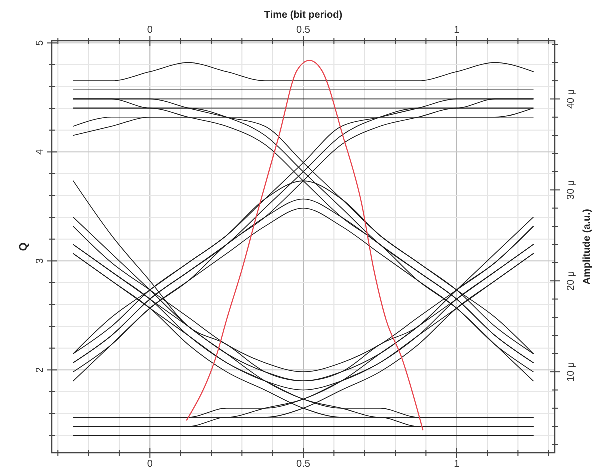 This screenshot has width=598, height=470. I want to click on y-tick-label: 2, so click(40, 369).